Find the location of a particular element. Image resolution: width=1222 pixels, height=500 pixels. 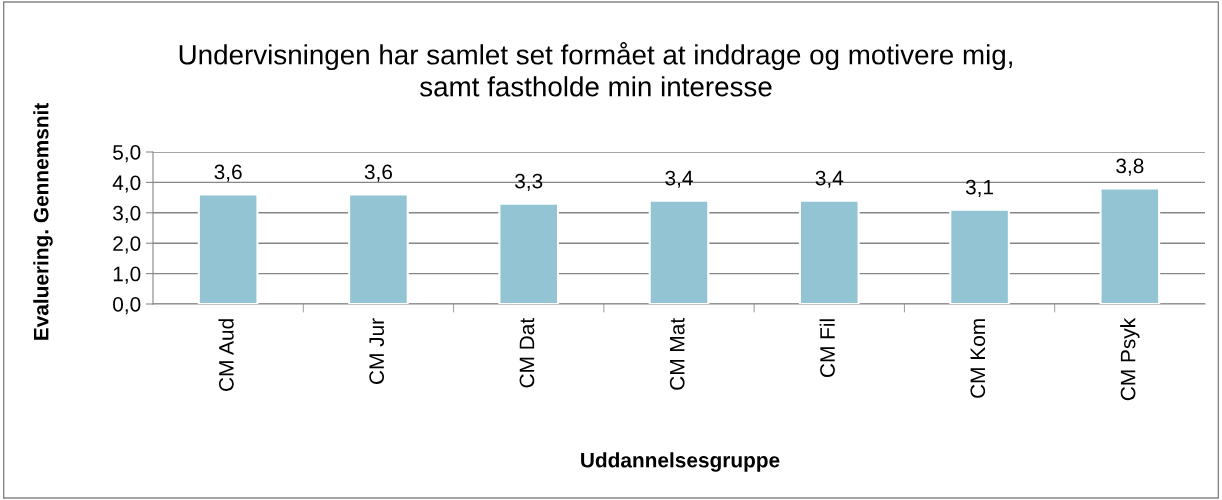

y-axis-title: Evaluering. Gennemsnit is located at coordinates (43, 221).